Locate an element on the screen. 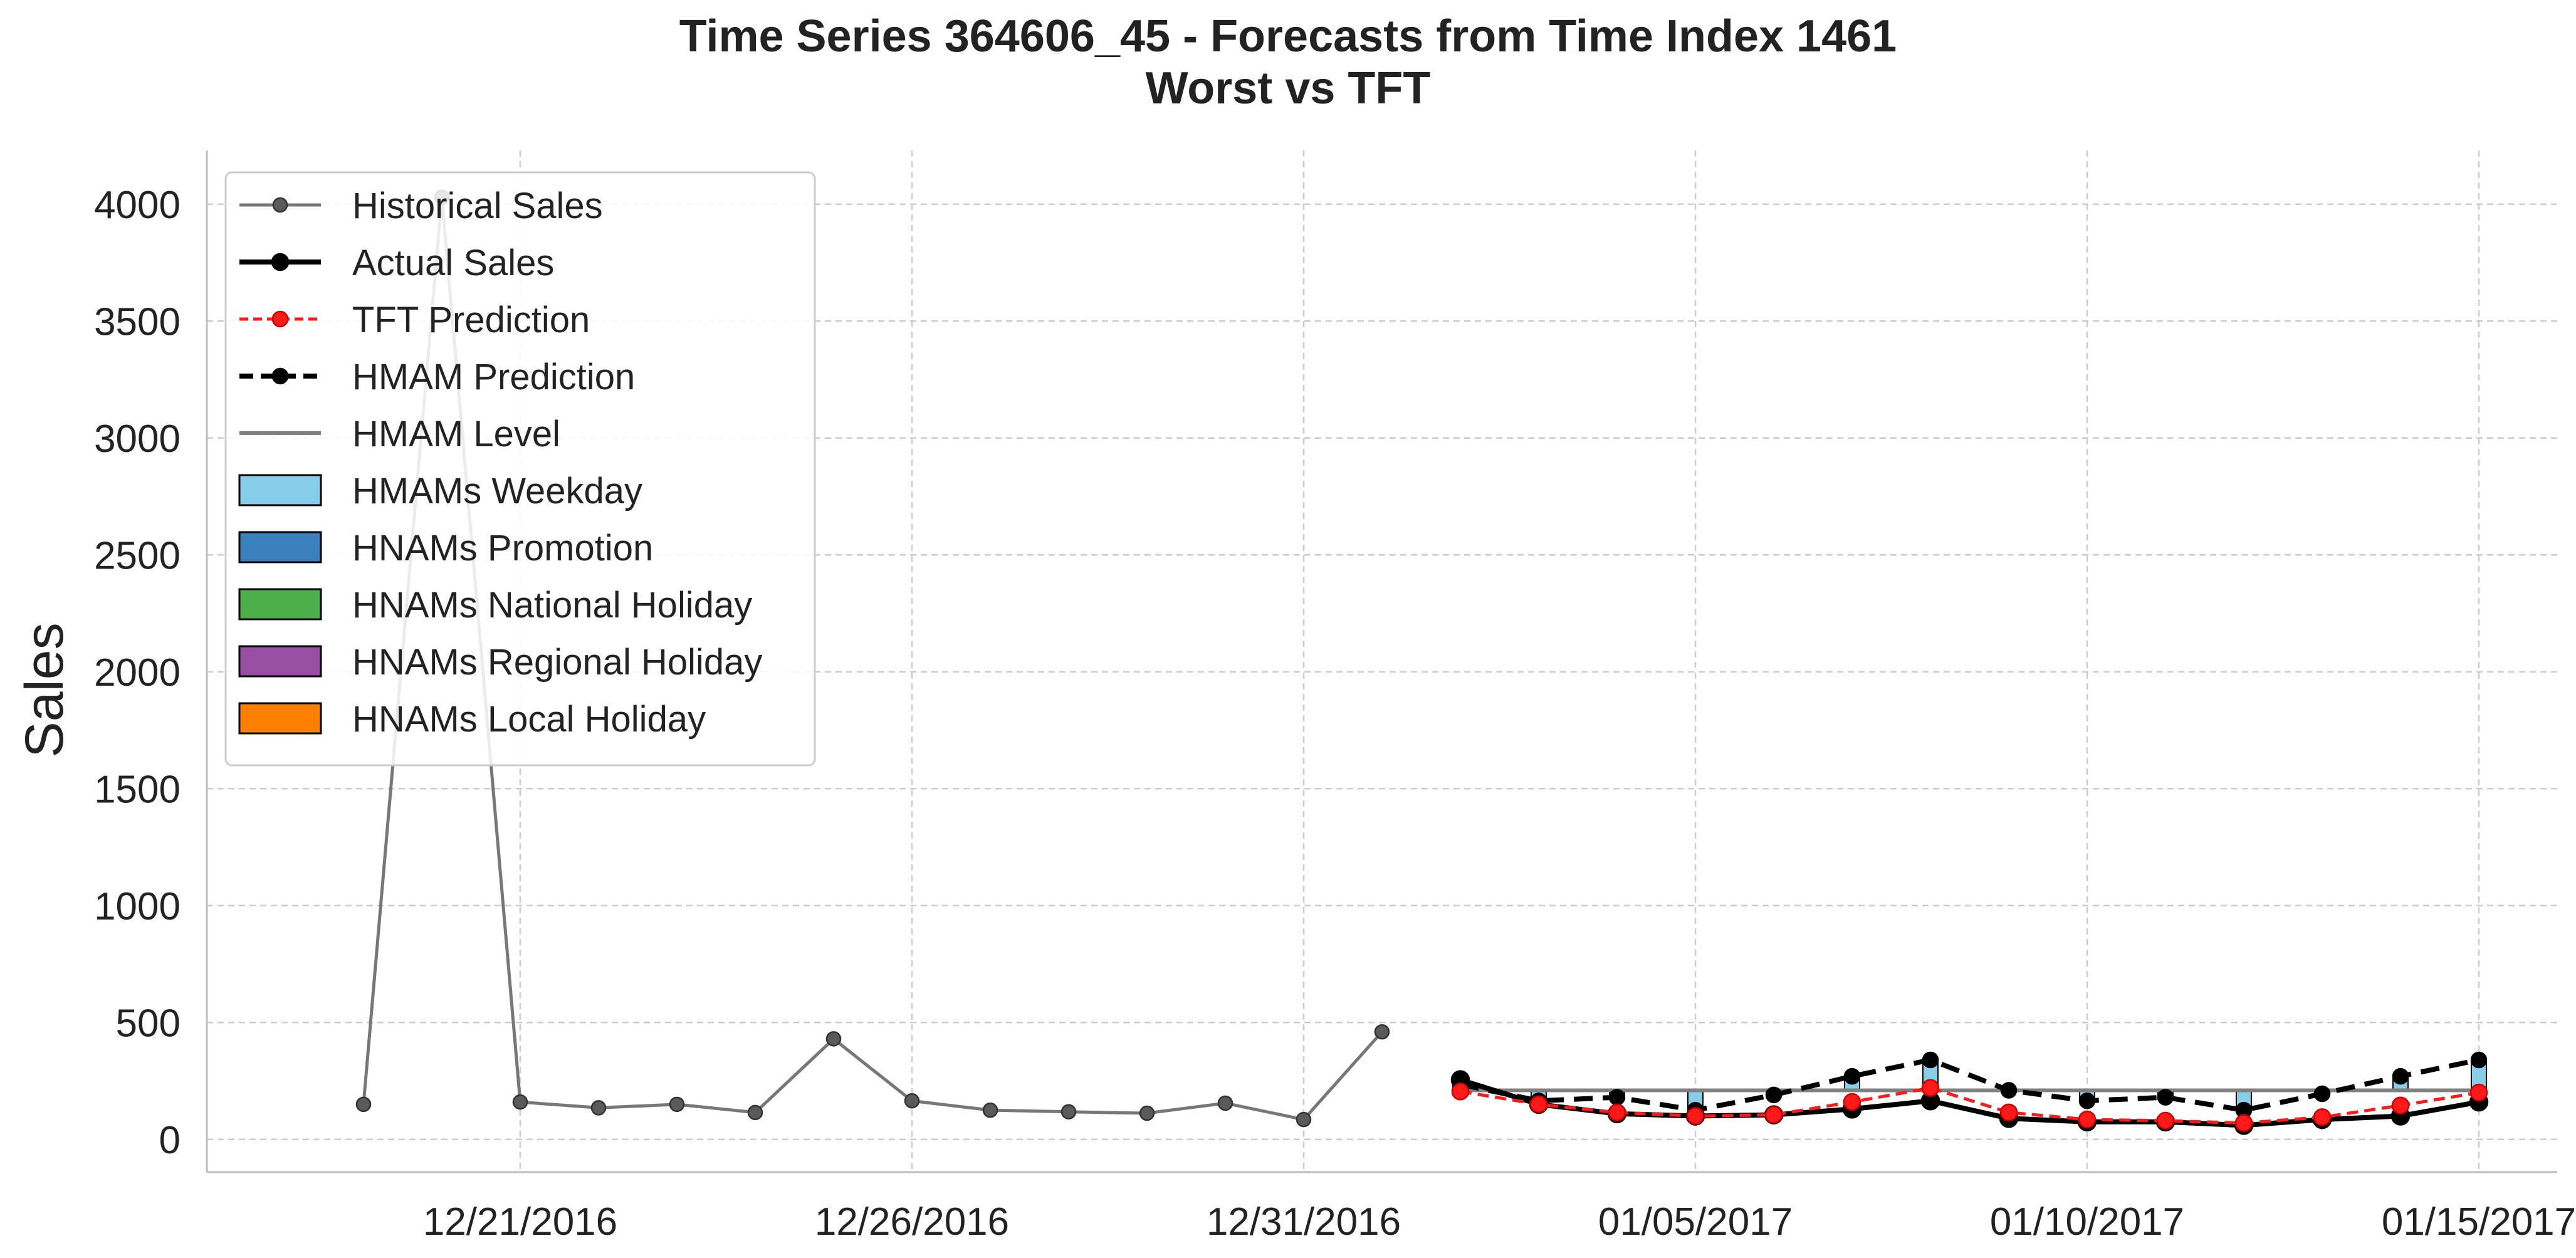 The height and width of the screenshot is (1258, 2576). legend-item-hmam-level: HMAM Level is located at coordinates (399, 434).